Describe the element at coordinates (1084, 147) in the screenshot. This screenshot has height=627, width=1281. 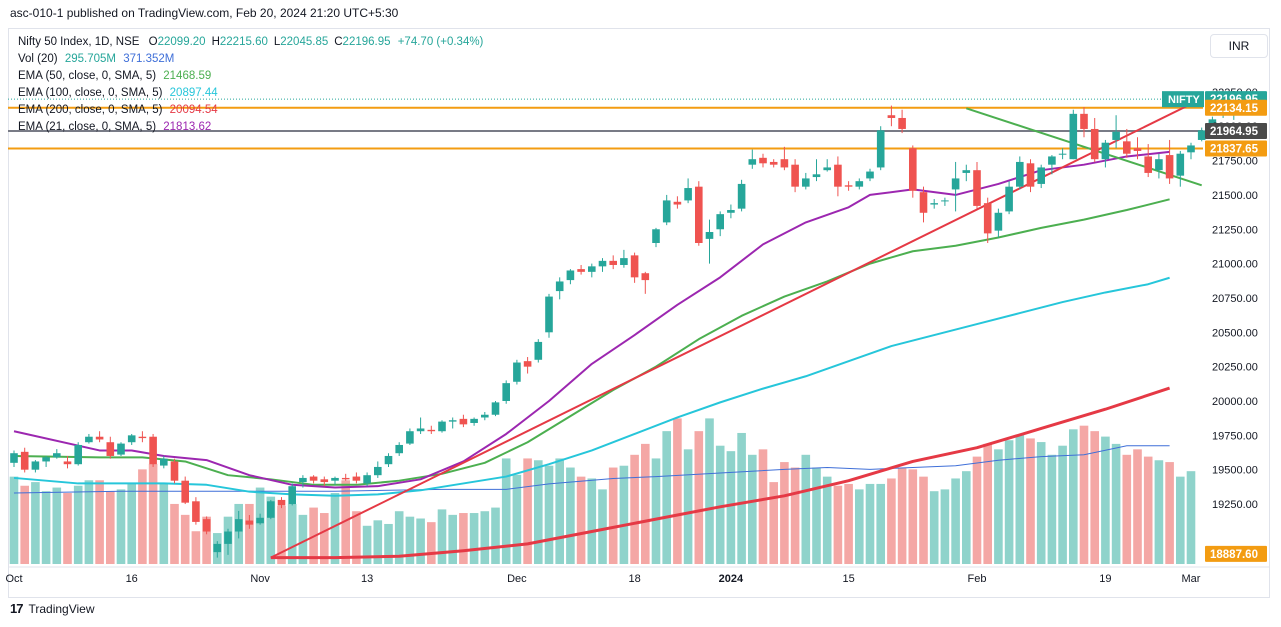
I see `trend-line` at that location.